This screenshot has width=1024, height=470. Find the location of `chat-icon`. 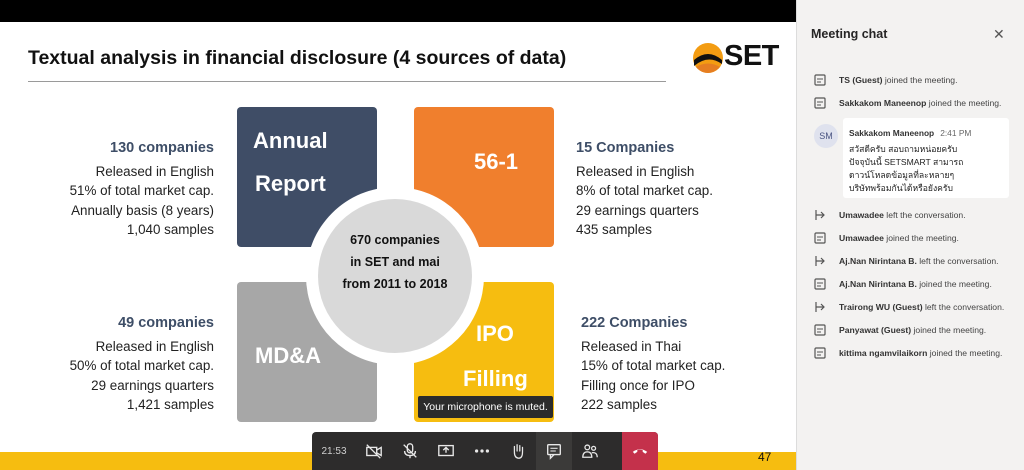

chat-icon is located at coordinates (554, 452).